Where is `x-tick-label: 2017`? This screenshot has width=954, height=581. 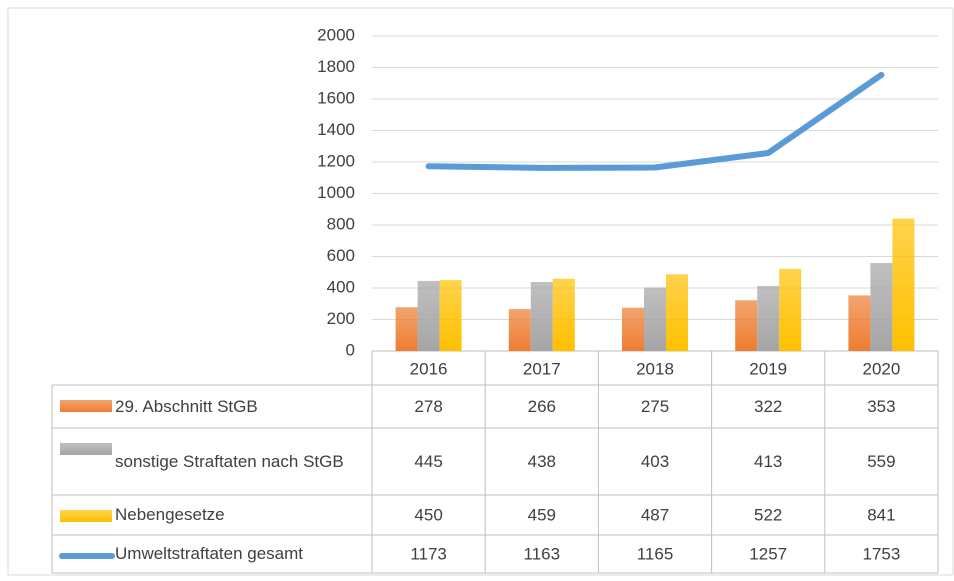 x-tick-label: 2017 is located at coordinates (542, 368).